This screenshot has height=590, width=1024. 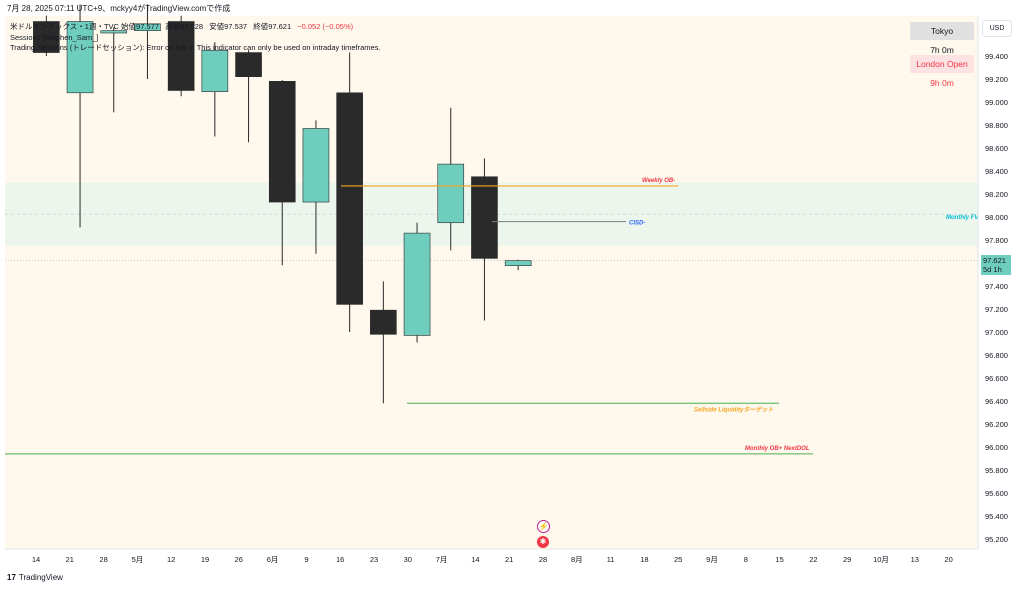 I want to click on x-tick-label: 22, so click(x=813, y=559).